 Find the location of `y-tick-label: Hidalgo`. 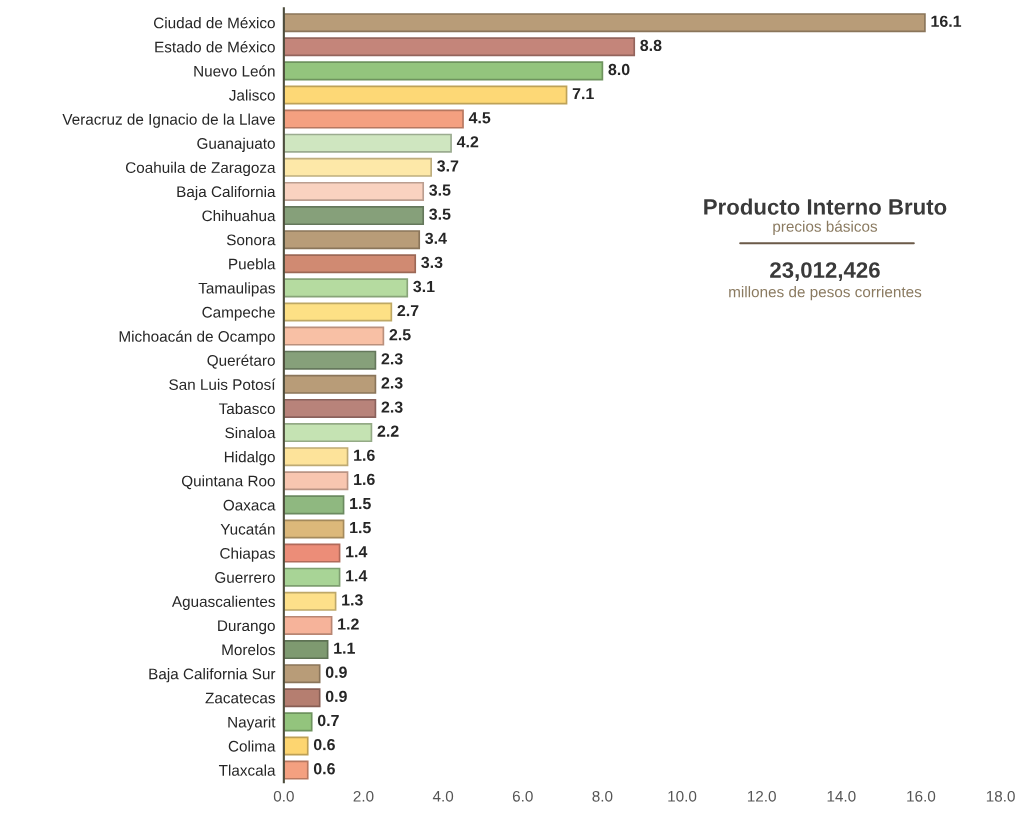

y-tick-label: Hidalgo is located at coordinates (249, 458).